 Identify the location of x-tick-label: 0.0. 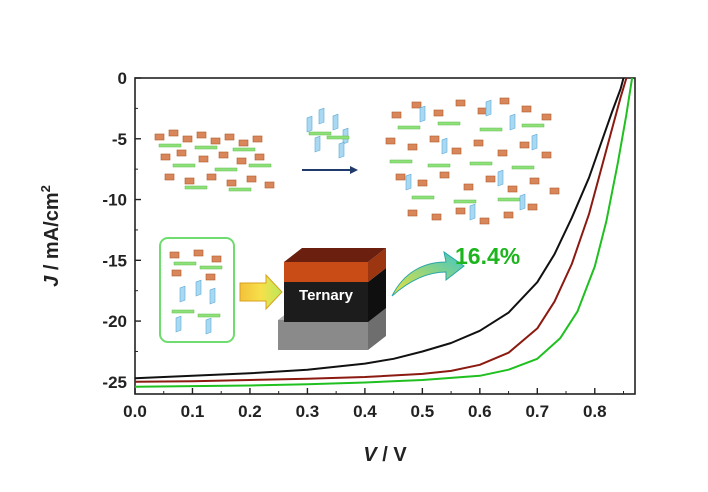
(135, 411).